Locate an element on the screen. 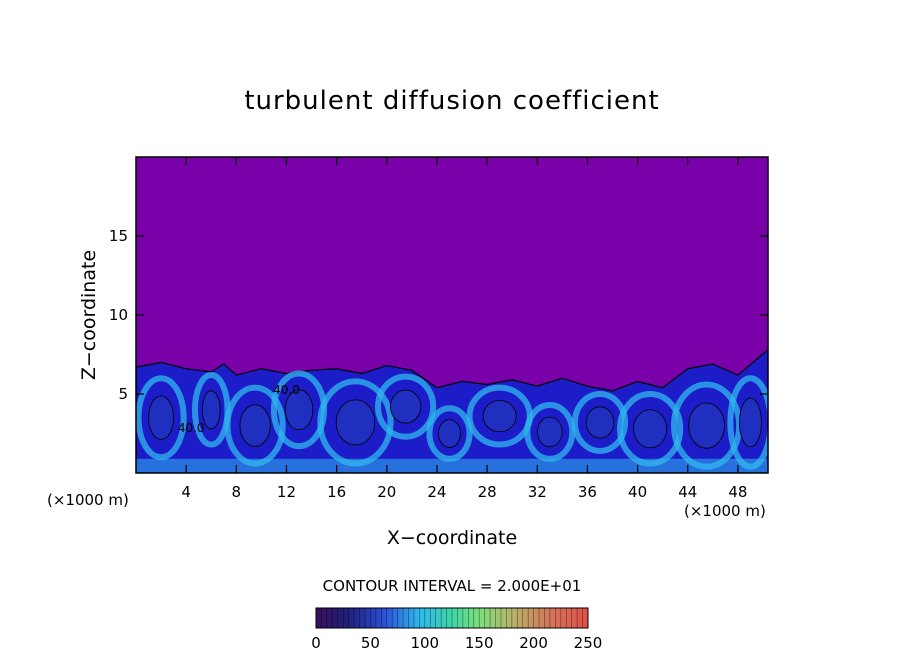 The height and width of the screenshot is (654, 904). x-tick-label: 48 is located at coordinates (737, 492).